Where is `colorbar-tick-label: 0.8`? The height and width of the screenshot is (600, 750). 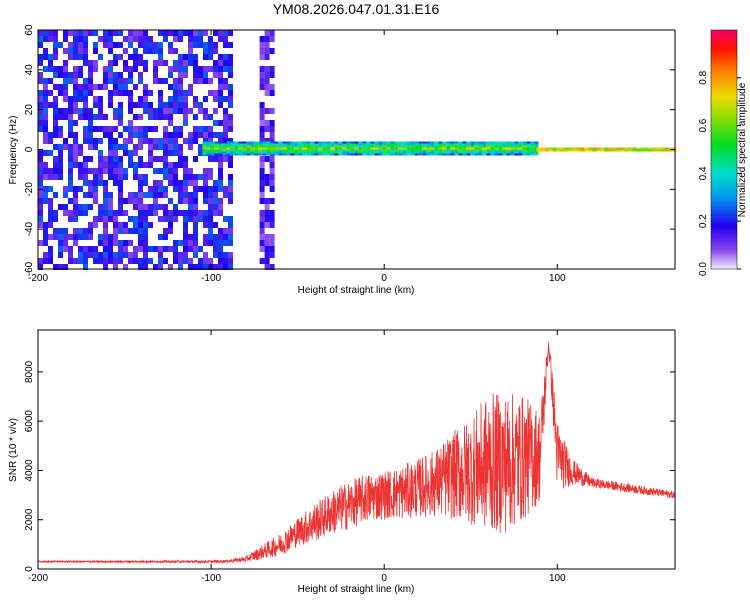 colorbar-tick-label: 0.8 is located at coordinates (703, 77).